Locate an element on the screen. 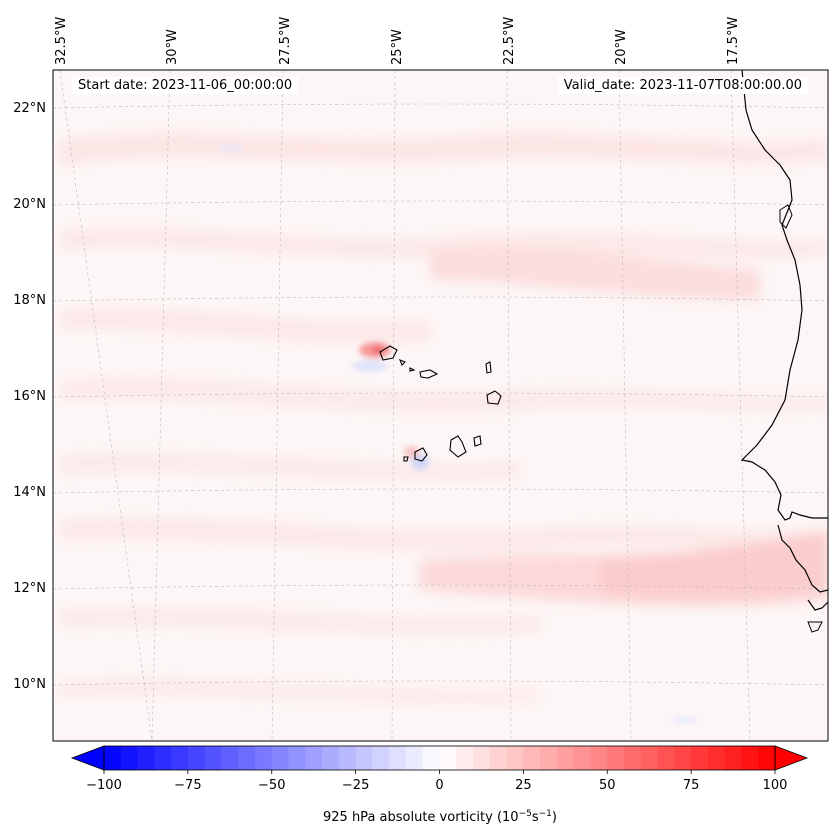 This screenshot has width=837, height=839. lon-label: 25°W is located at coordinates (397, 47).